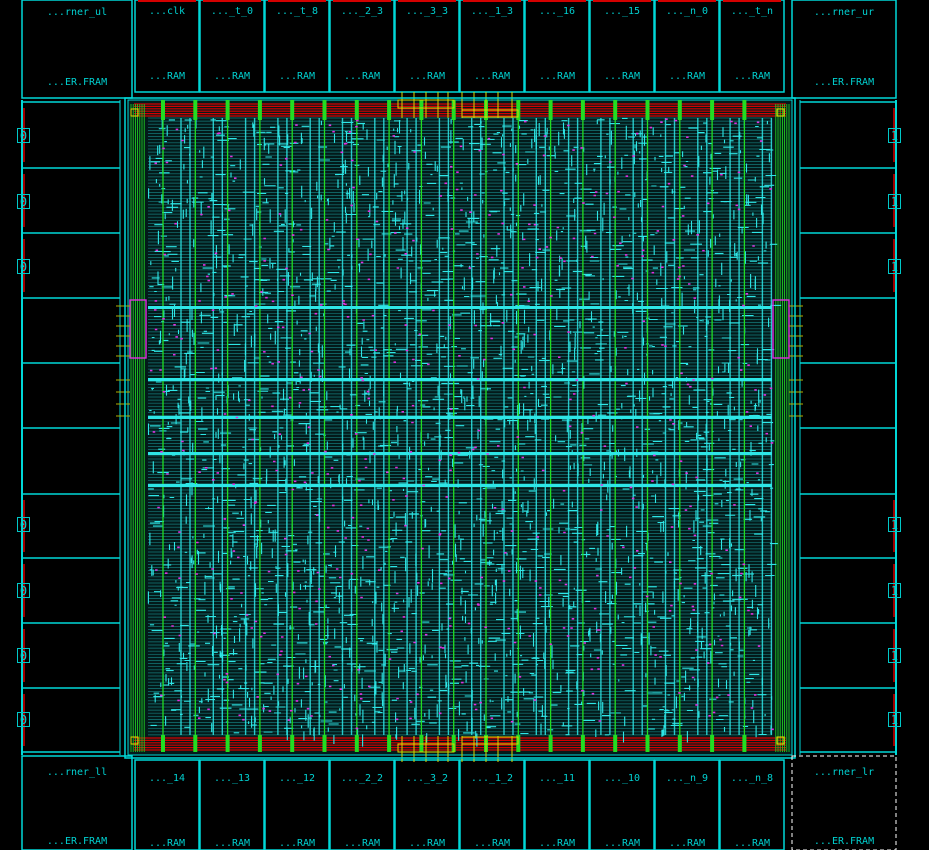  What do you see at coordinates (77, 772) in the screenshot?
I see `corner-ll-name: ...rner_ll` at bounding box center [77, 772].